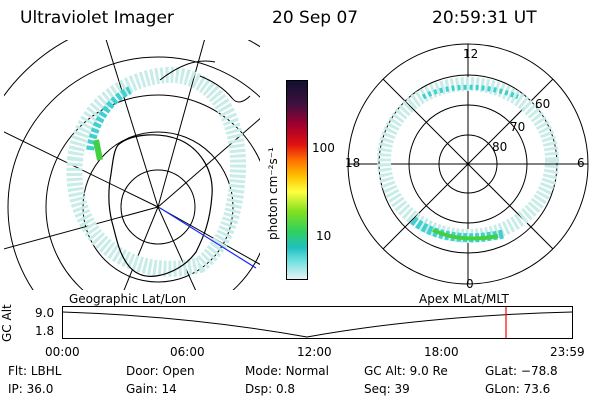 The image size is (600, 400). Describe the element at coordinates (353, 163) in the screenshot. I see `mlt-label-18: 18` at that location.